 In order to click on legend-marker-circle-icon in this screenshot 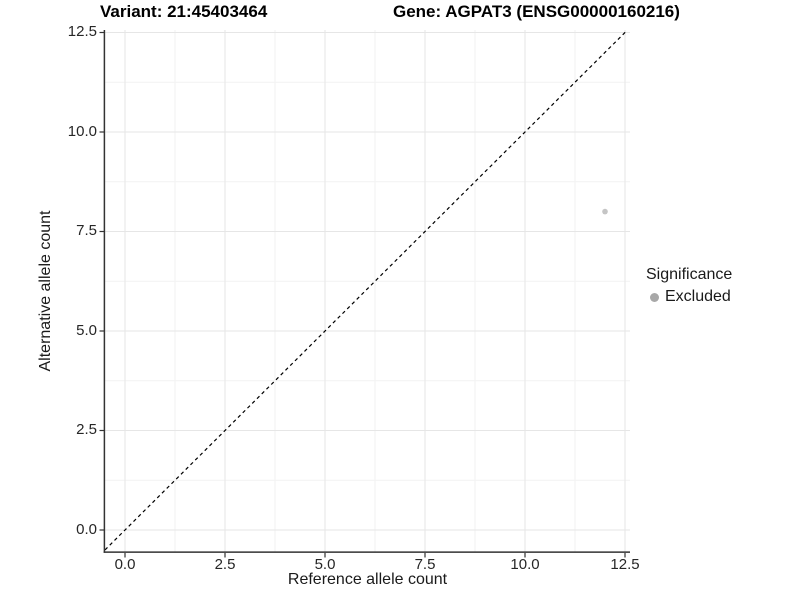, I will do `click(654, 297)`.